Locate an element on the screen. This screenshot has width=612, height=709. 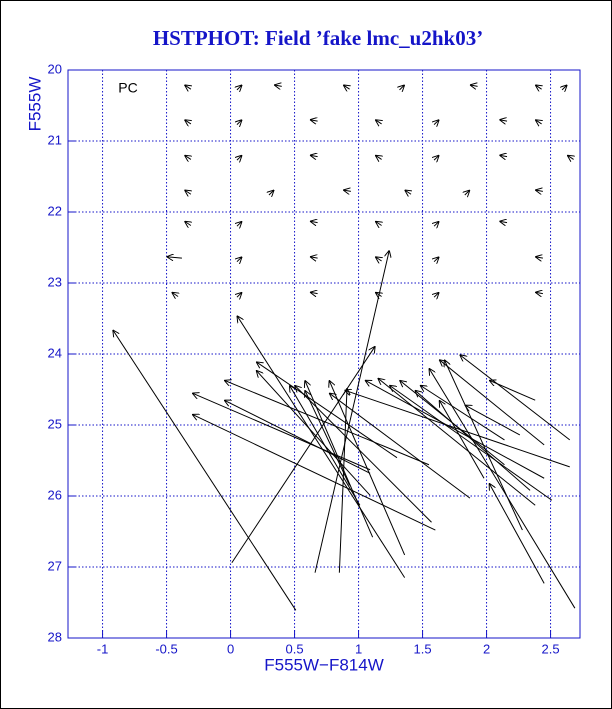
y-tick-label: 25 is located at coordinates (55, 423).